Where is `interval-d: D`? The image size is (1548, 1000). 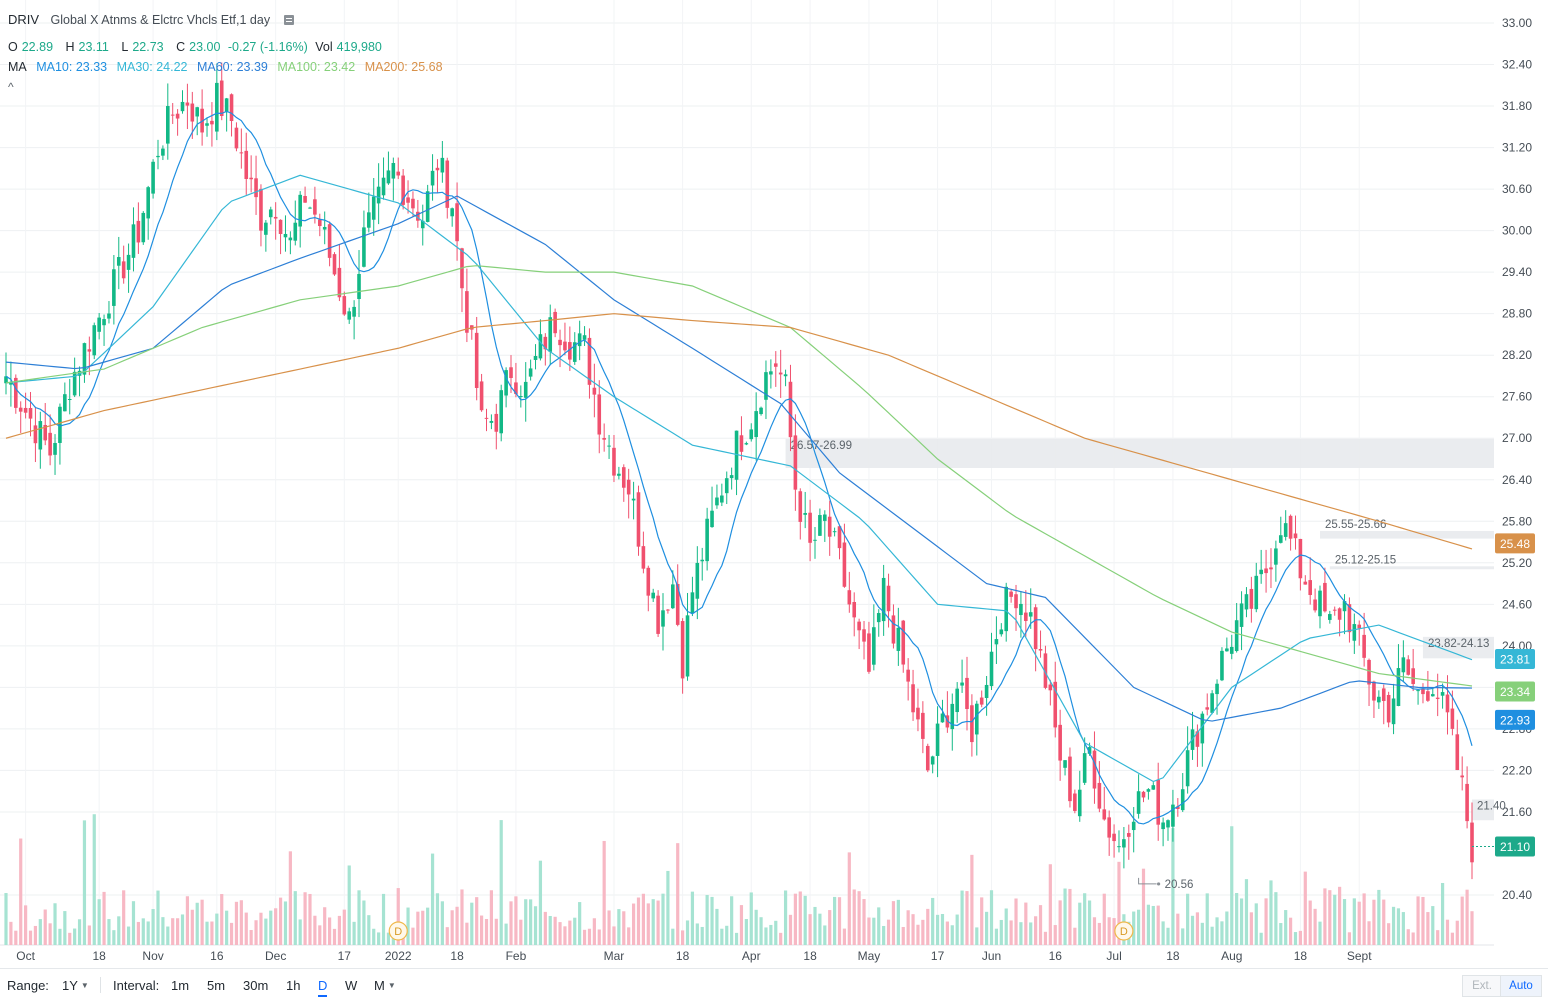 interval-d: D is located at coordinates (323, 987).